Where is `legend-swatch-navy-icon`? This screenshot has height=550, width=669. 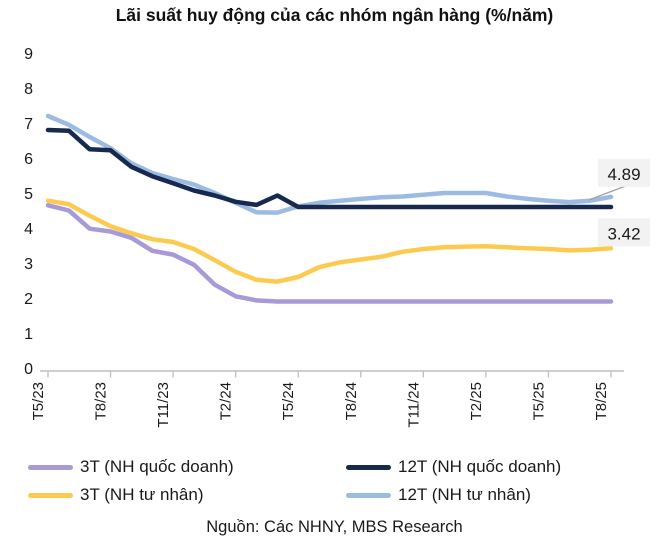
legend-swatch-navy-icon is located at coordinates (368, 467).